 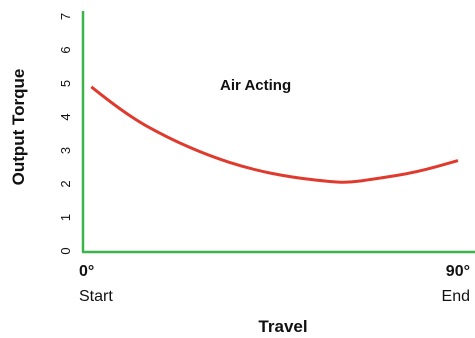 What do you see at coordinates (86, 271) in the screenshot?
I see `x-tick-angle: 0°` at bounding box center [86, 271].